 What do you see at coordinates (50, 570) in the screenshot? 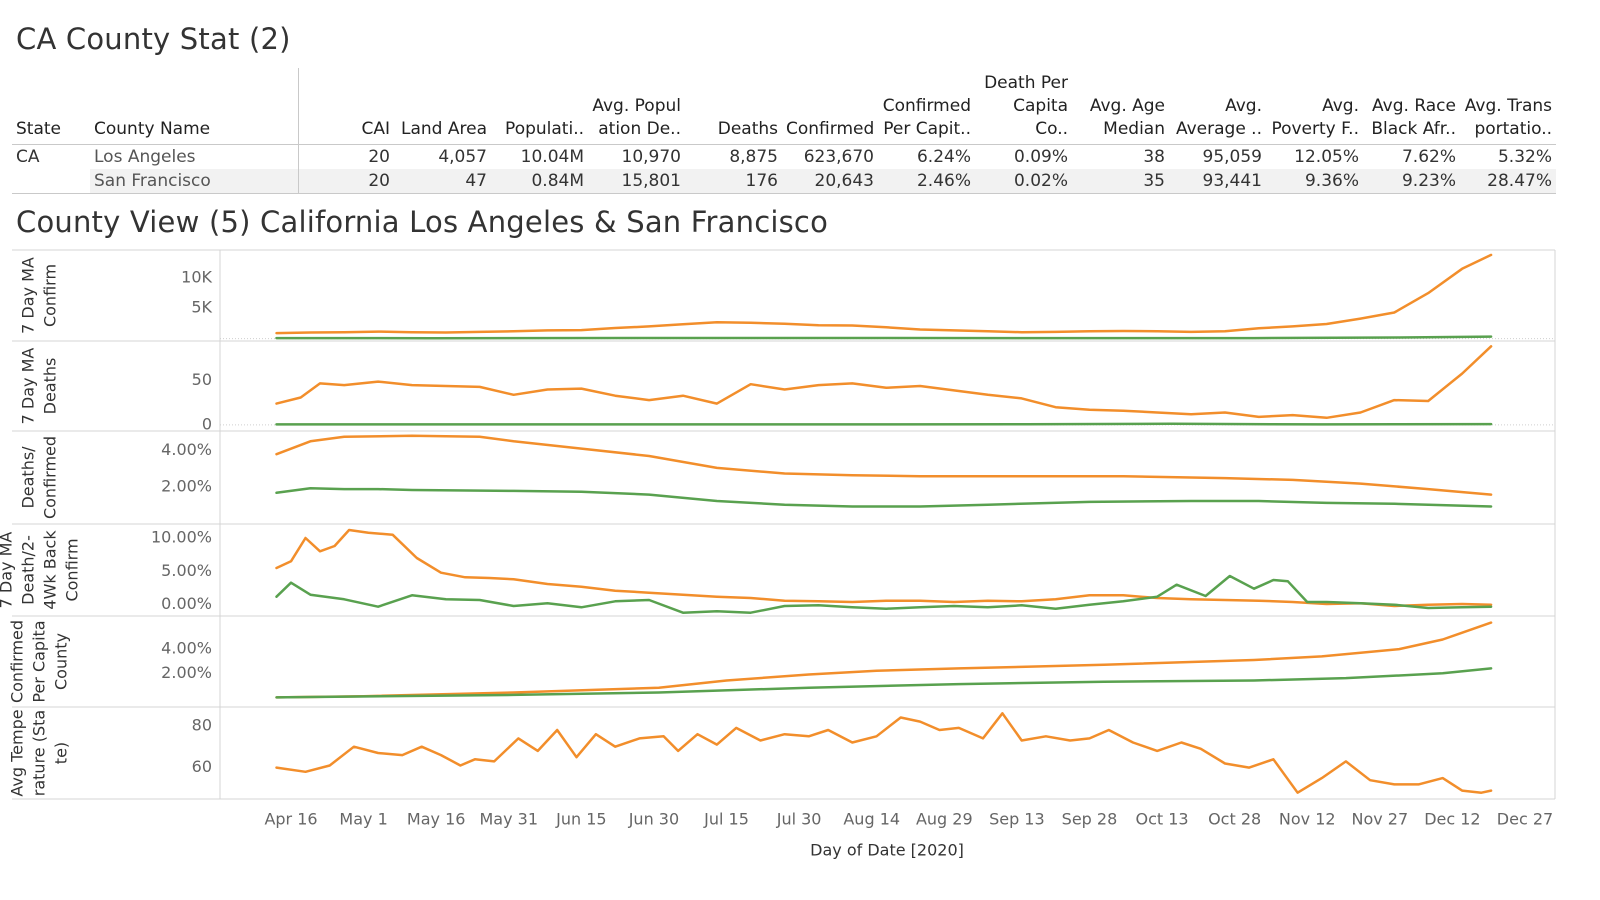
I see `panel-axis-label: 4Wk Back` at bounding box center [50, 570].